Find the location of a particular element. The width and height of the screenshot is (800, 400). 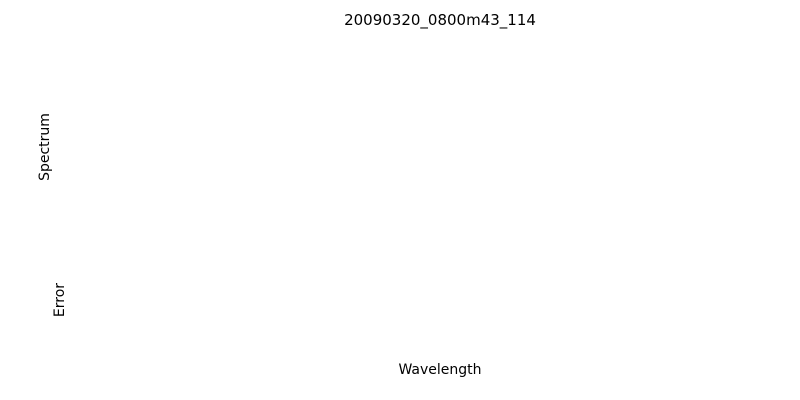

x-axis-label: Wavelength is located at coordinates (440, 370).